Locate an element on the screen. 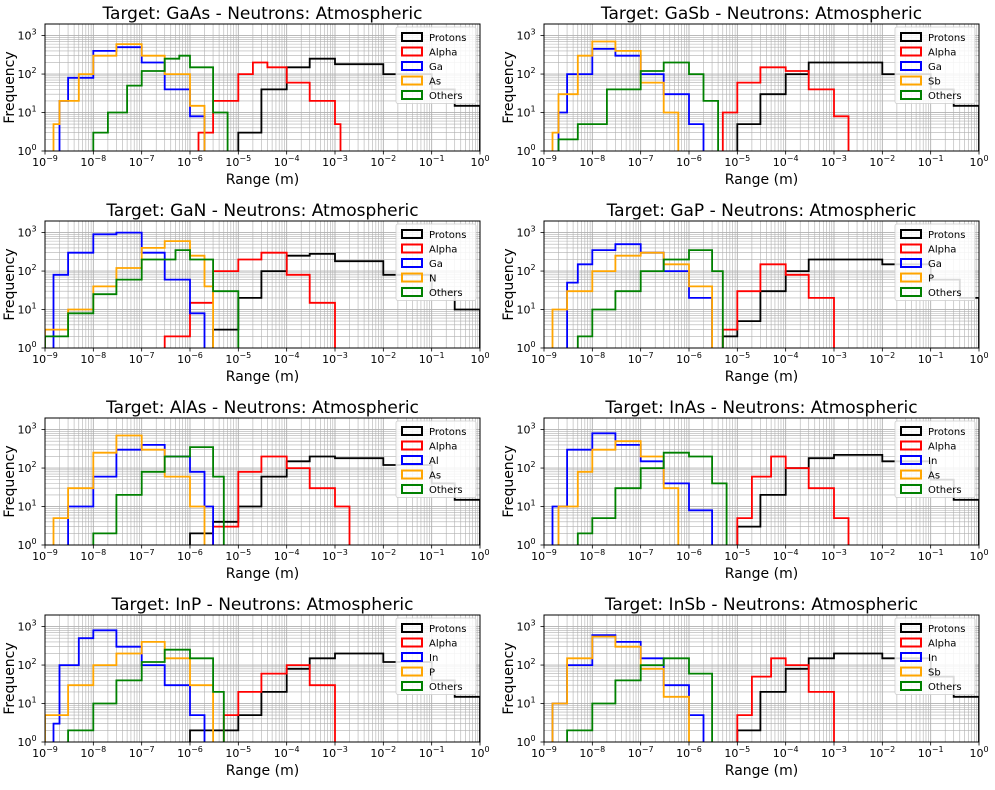 This screenshot has width=995, height=790. y-tick-label: 10¹ is located at coordinates (525, 506).